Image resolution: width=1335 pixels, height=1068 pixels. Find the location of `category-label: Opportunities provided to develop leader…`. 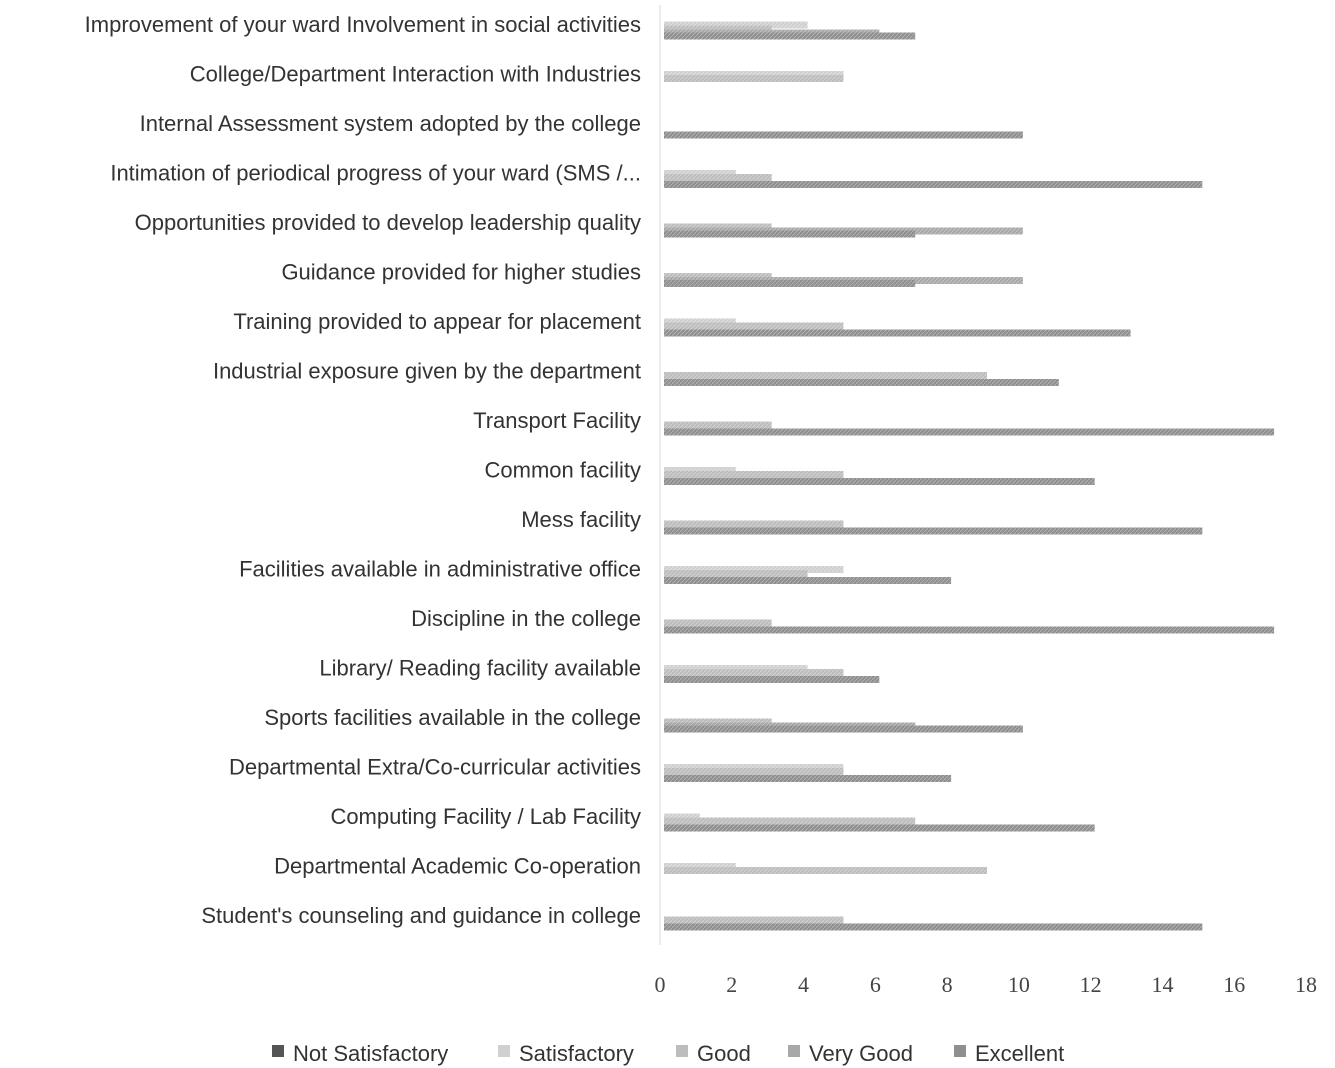

category-label: Opportunities provided to develop leader… is located at coordinates (388, 222).